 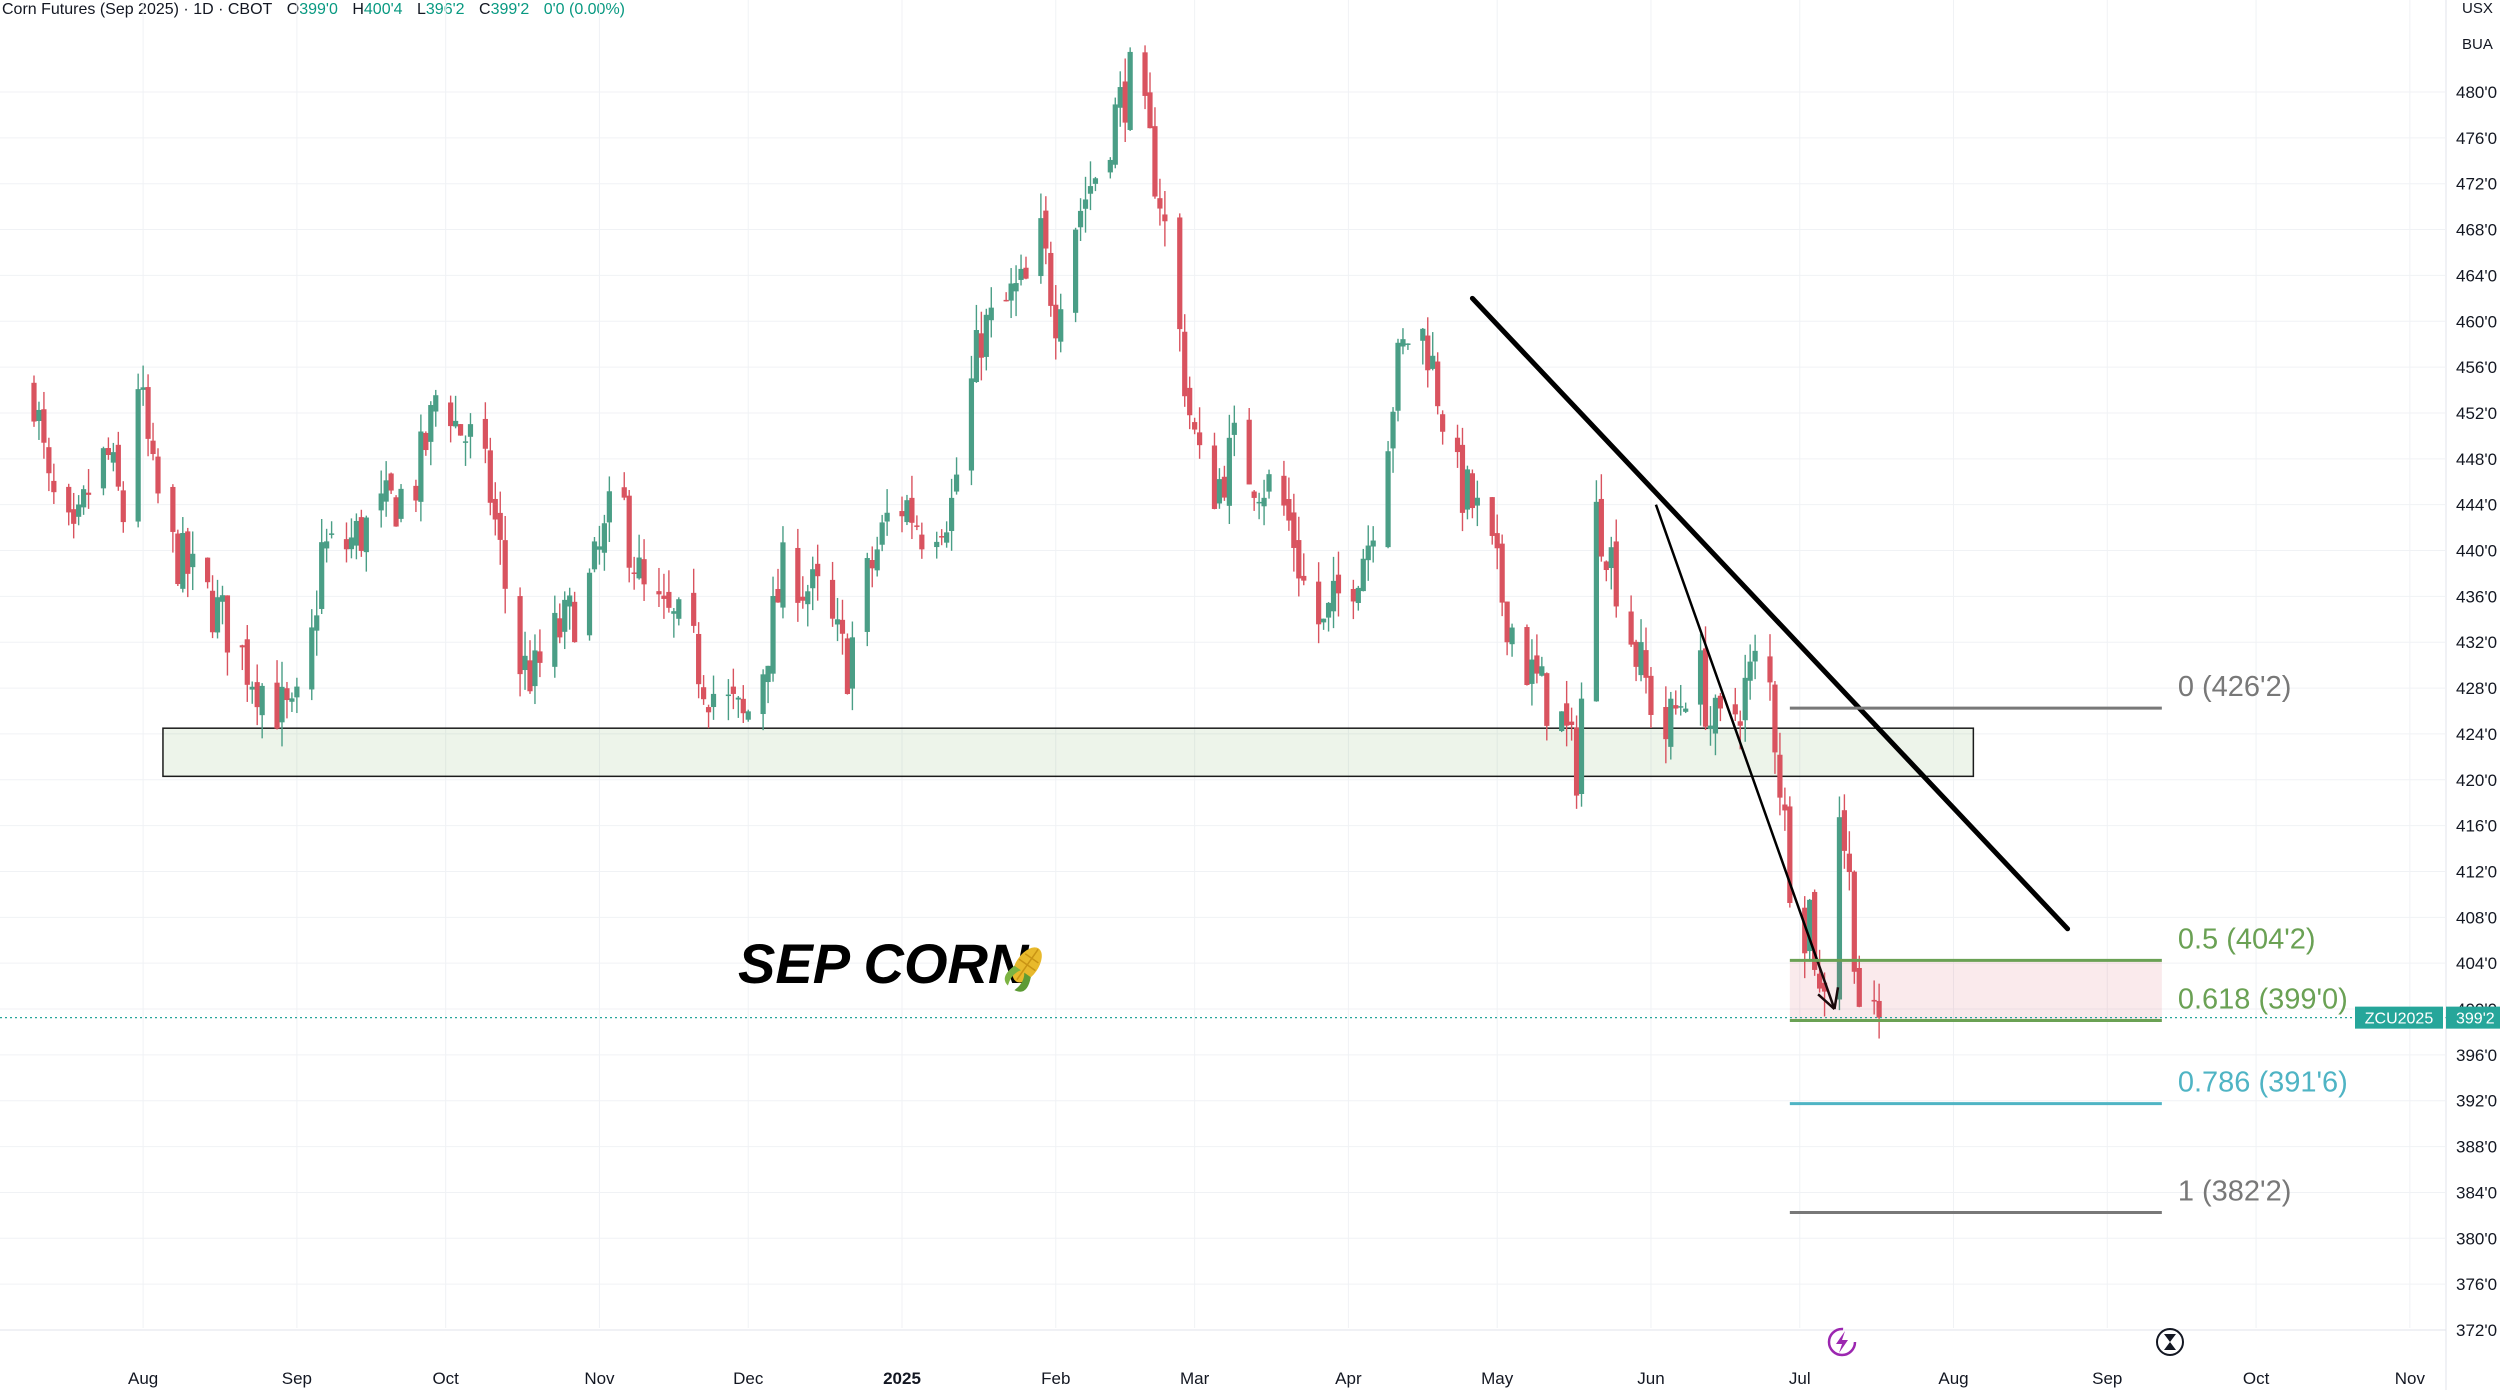 I want to click on projection-arrow, so click(x=1745, y=757).